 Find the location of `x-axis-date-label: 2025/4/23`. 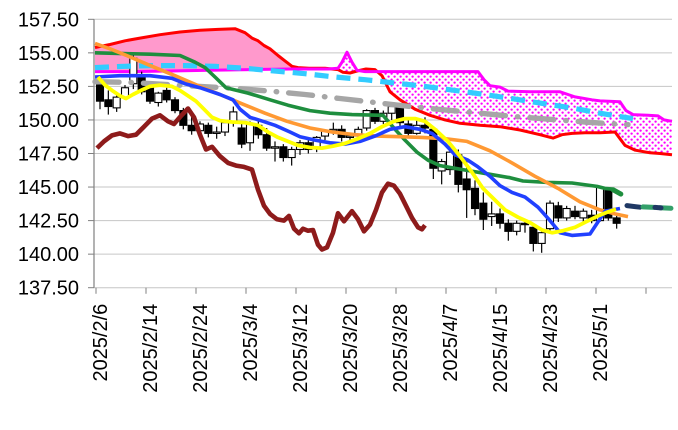

x-axis-date-label: 2025/4/23 is located at coordinates (551, 348).